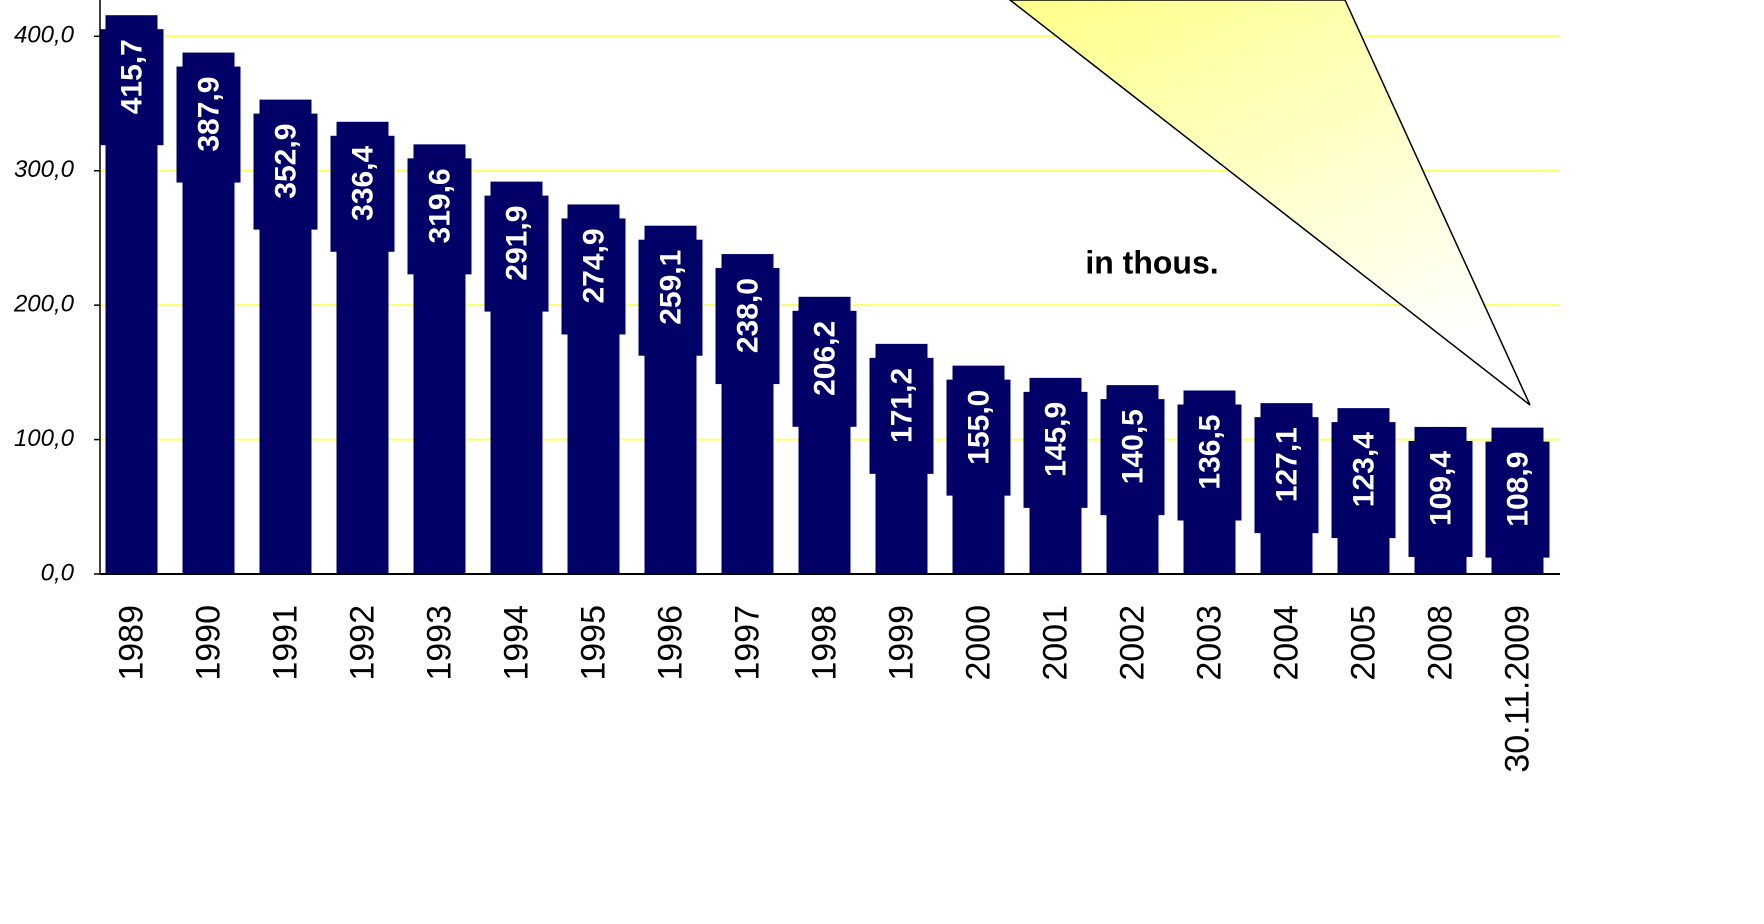  Describe the element at coordinates (439, 643) in the screenshot. I see `x-tick-label: 1993` at that location.